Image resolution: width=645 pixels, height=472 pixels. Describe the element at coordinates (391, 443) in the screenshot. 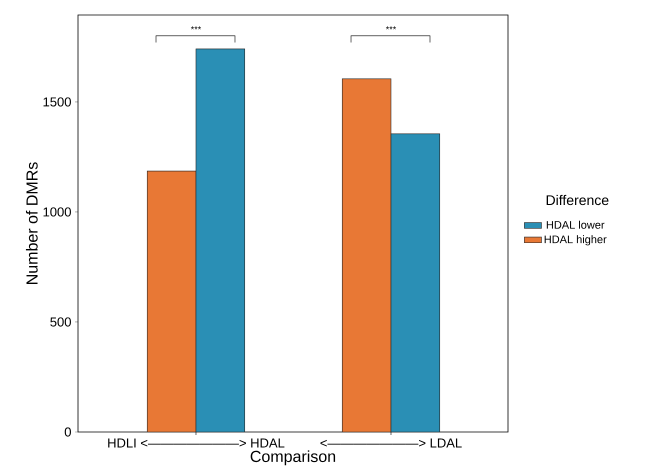

I see `x-tick-label: <———————> LDAL` at that location.